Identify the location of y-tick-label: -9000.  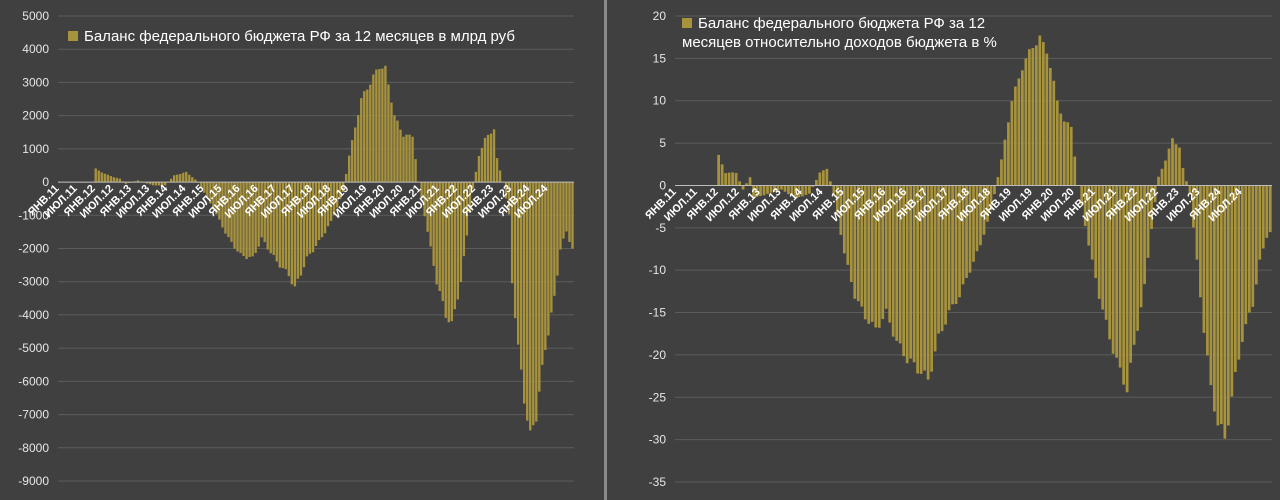
(33, 481).